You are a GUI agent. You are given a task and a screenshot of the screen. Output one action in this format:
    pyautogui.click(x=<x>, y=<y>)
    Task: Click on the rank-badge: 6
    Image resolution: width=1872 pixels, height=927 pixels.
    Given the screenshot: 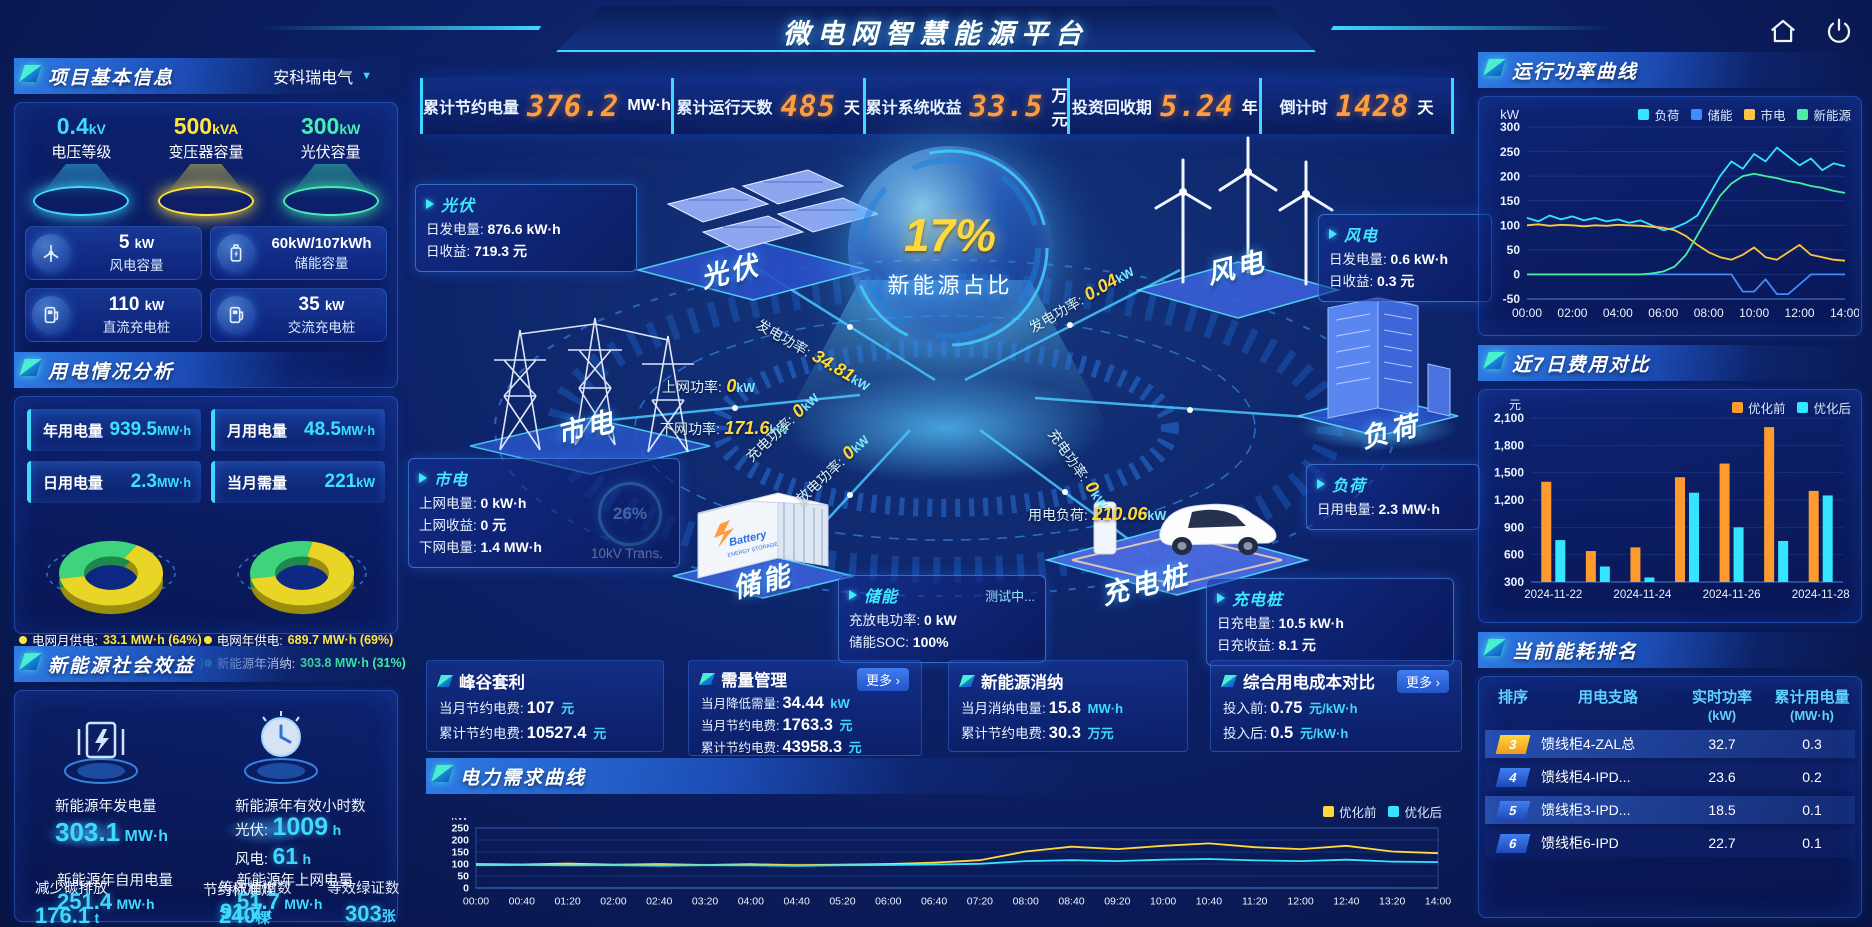 What is the action you would take?
    pyautogui.click(x=1513, y=843)
    